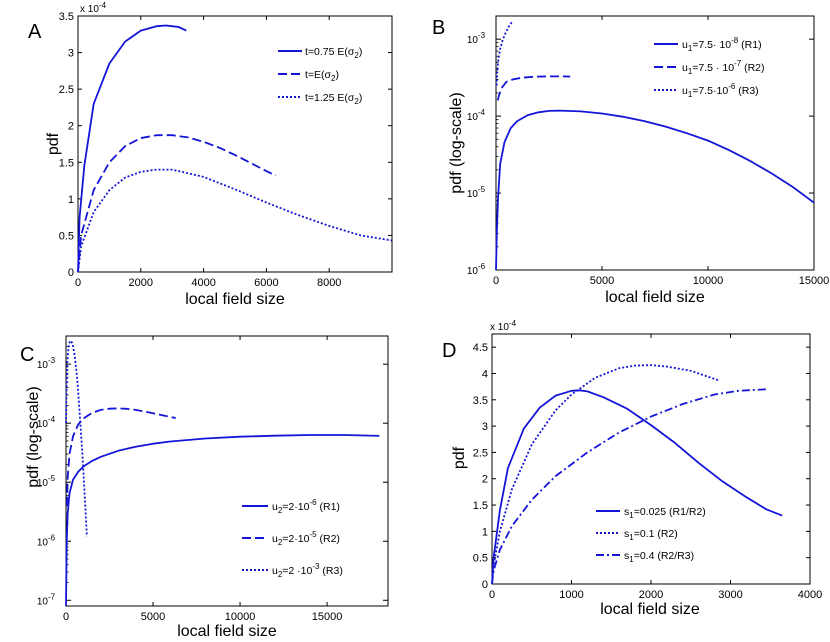 This screenshot has height=642, width=830. Describe the element at coordinates (659, 557) in the screenshot. I see `panel-d-legend-label-3: s1=0.4 (R2/R3)` at that location.